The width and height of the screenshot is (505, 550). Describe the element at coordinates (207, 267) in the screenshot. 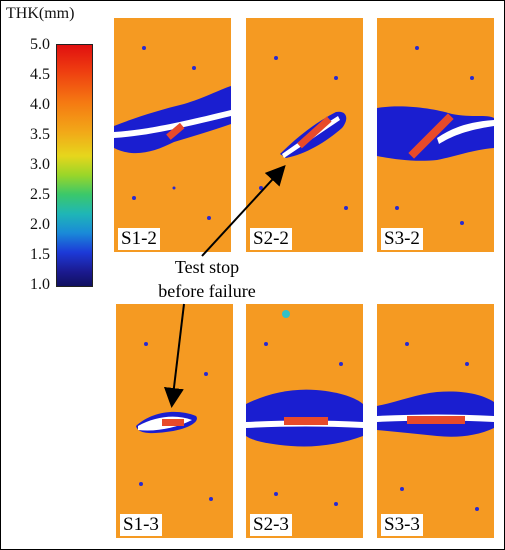

I see `annotation-line-1: Test stop` at that location.